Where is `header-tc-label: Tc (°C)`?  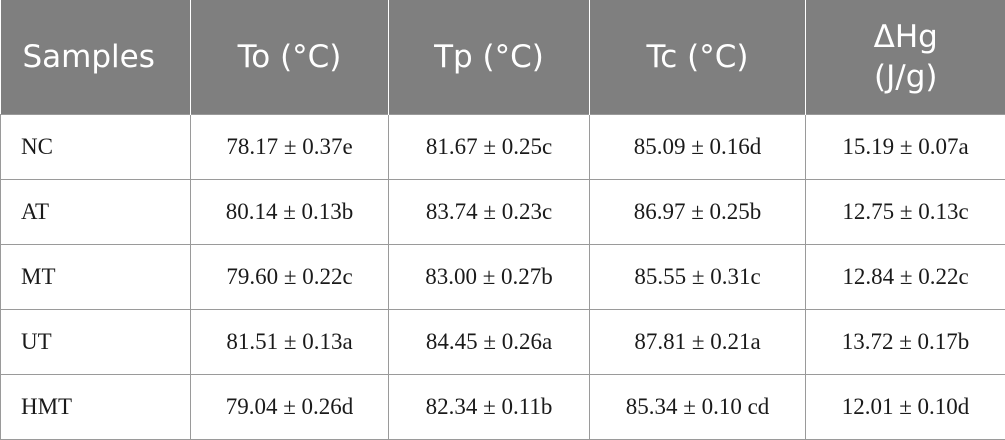
header-tc-label: Tc (°C) is located at coordinates (697, 56).